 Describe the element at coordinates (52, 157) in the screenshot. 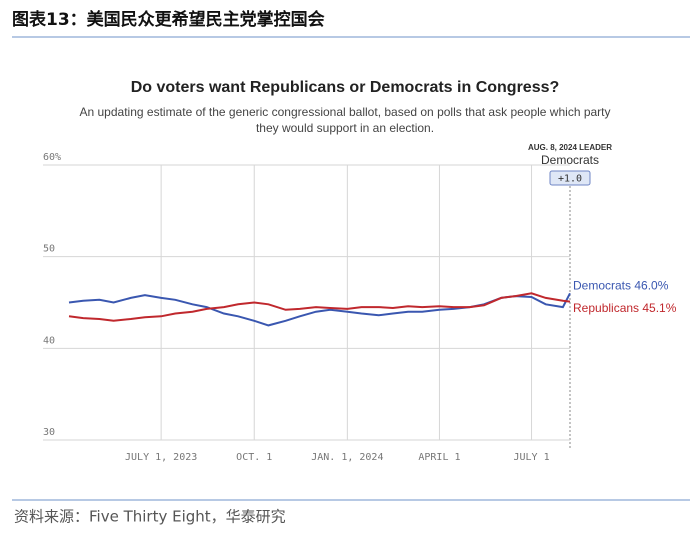

I see `y-tick-label: 60%` at that location.